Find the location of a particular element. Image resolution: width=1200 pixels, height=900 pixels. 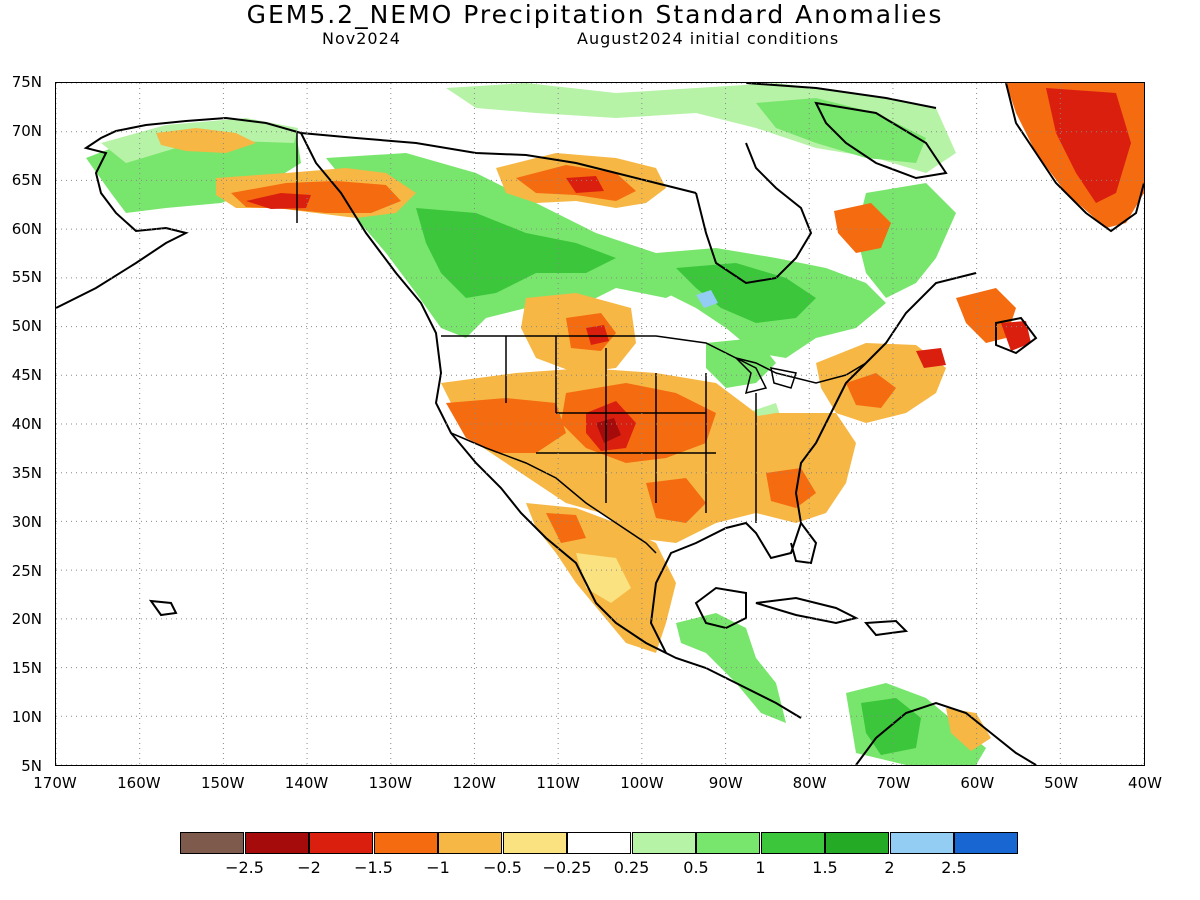

great-basin-core is located at coordinates (506, 425).